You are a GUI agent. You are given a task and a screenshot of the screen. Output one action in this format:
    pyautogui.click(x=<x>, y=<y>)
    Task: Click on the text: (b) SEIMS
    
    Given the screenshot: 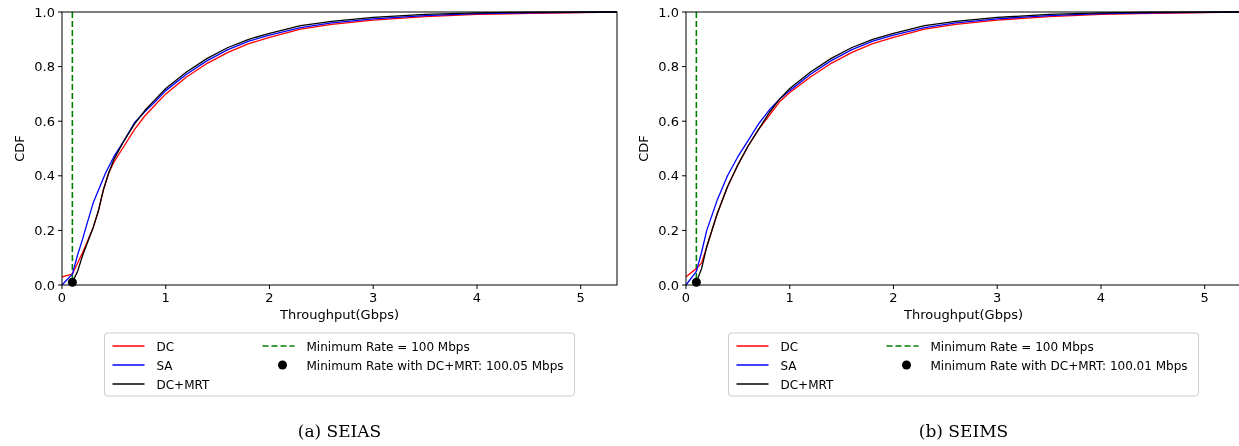 What is the action you would take?
    pyautogui.click(x=963, y=431)
    